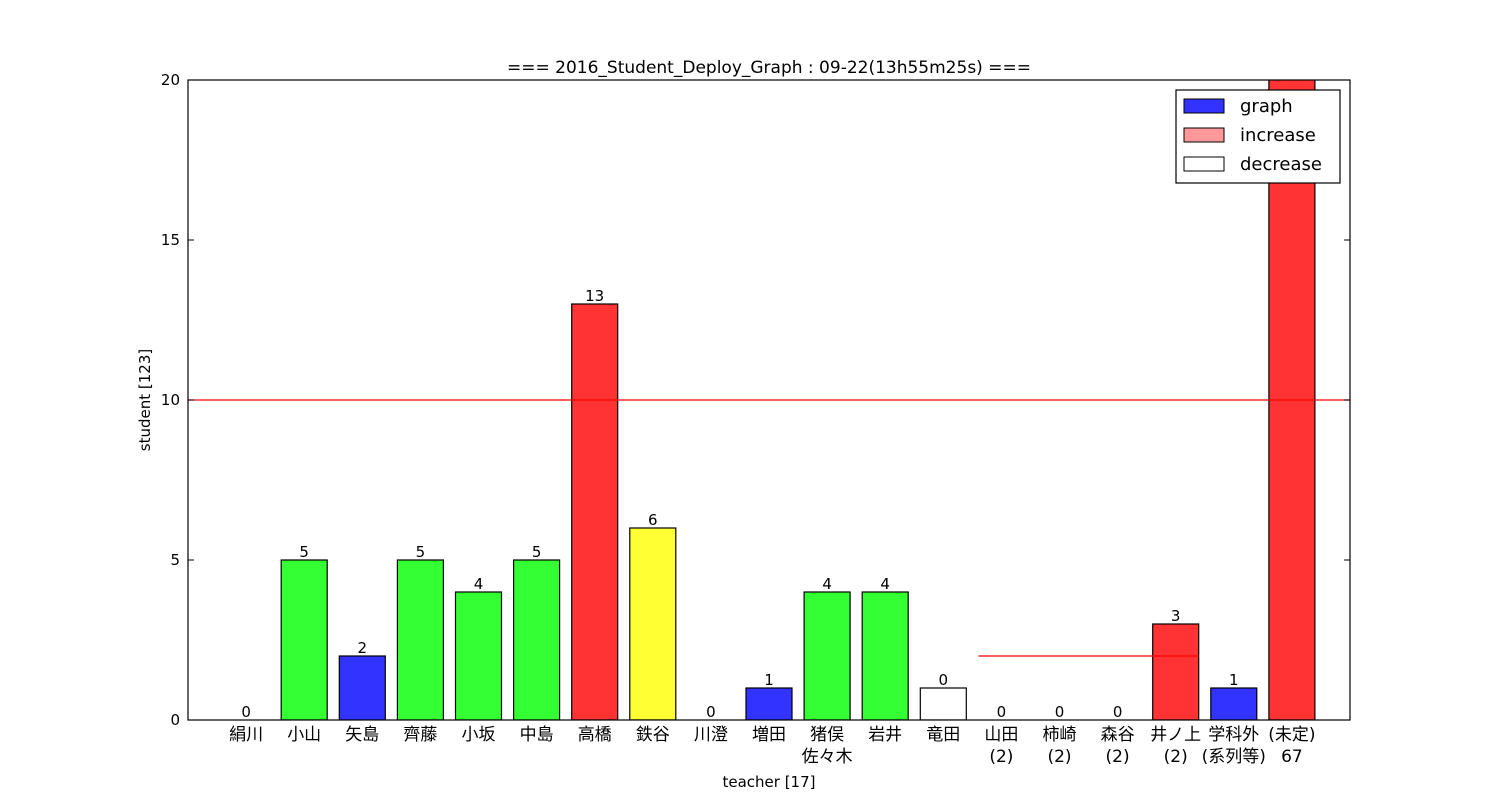 The height and width of the screenshot is (804, 1500). I want to click on legend-label: graph, so click(1266, 106).